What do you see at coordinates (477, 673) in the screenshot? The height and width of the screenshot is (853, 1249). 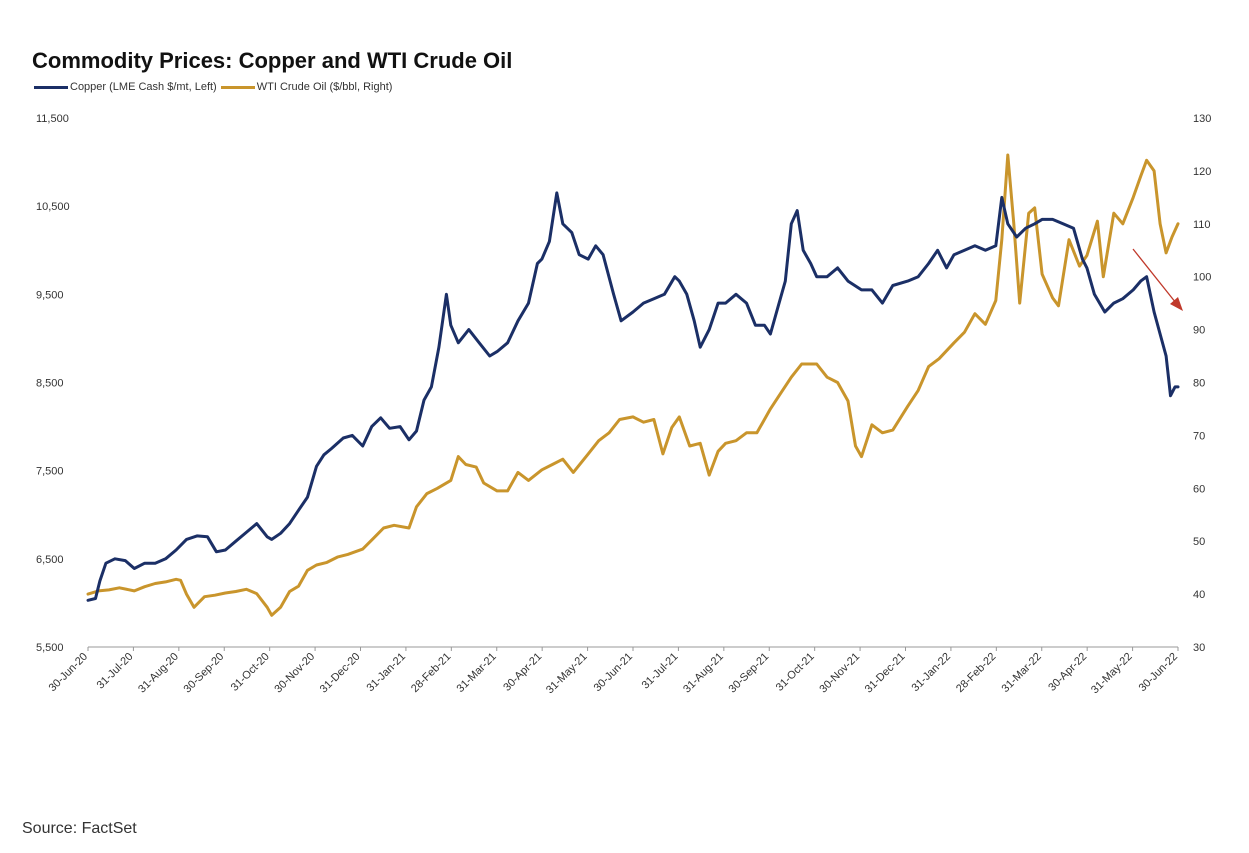 I see `x-tick-label: 31-Mar-21` at bounding box center [477, 673].